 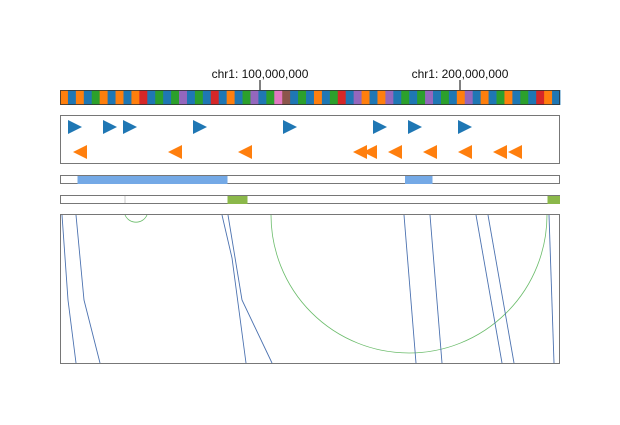 I want to click on interval-track-1-frame, so click(x=310, y=179).